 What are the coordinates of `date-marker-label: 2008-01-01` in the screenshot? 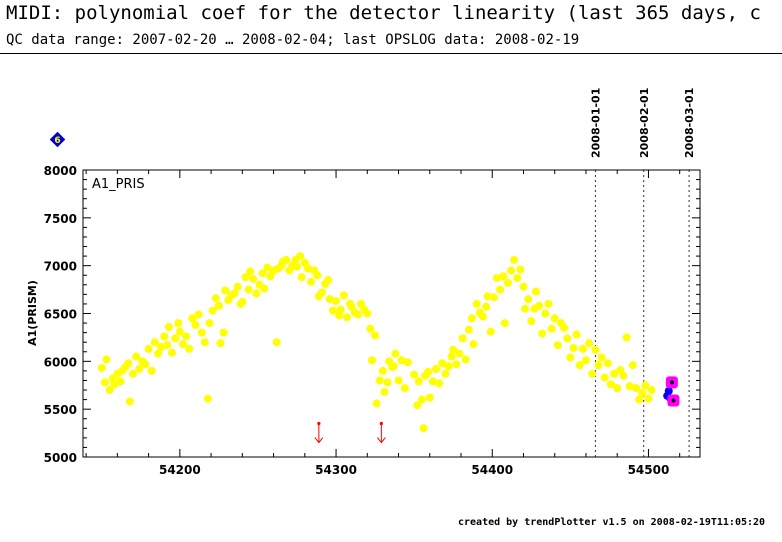 It's located at (595, 123).